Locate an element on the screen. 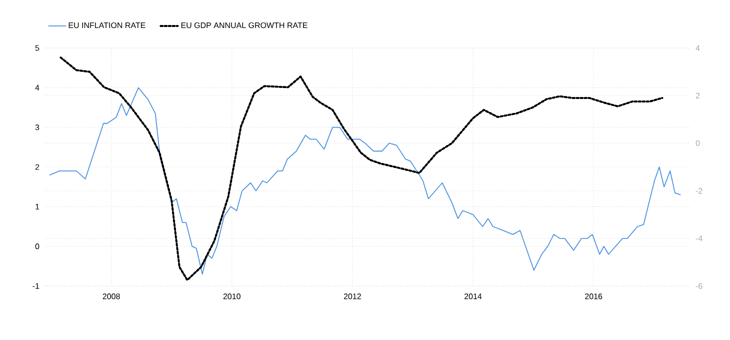 Image resolution: width=730 pixels, height=340 pixels. x-tick-label: 2008 is located at coordinates (111, 297).